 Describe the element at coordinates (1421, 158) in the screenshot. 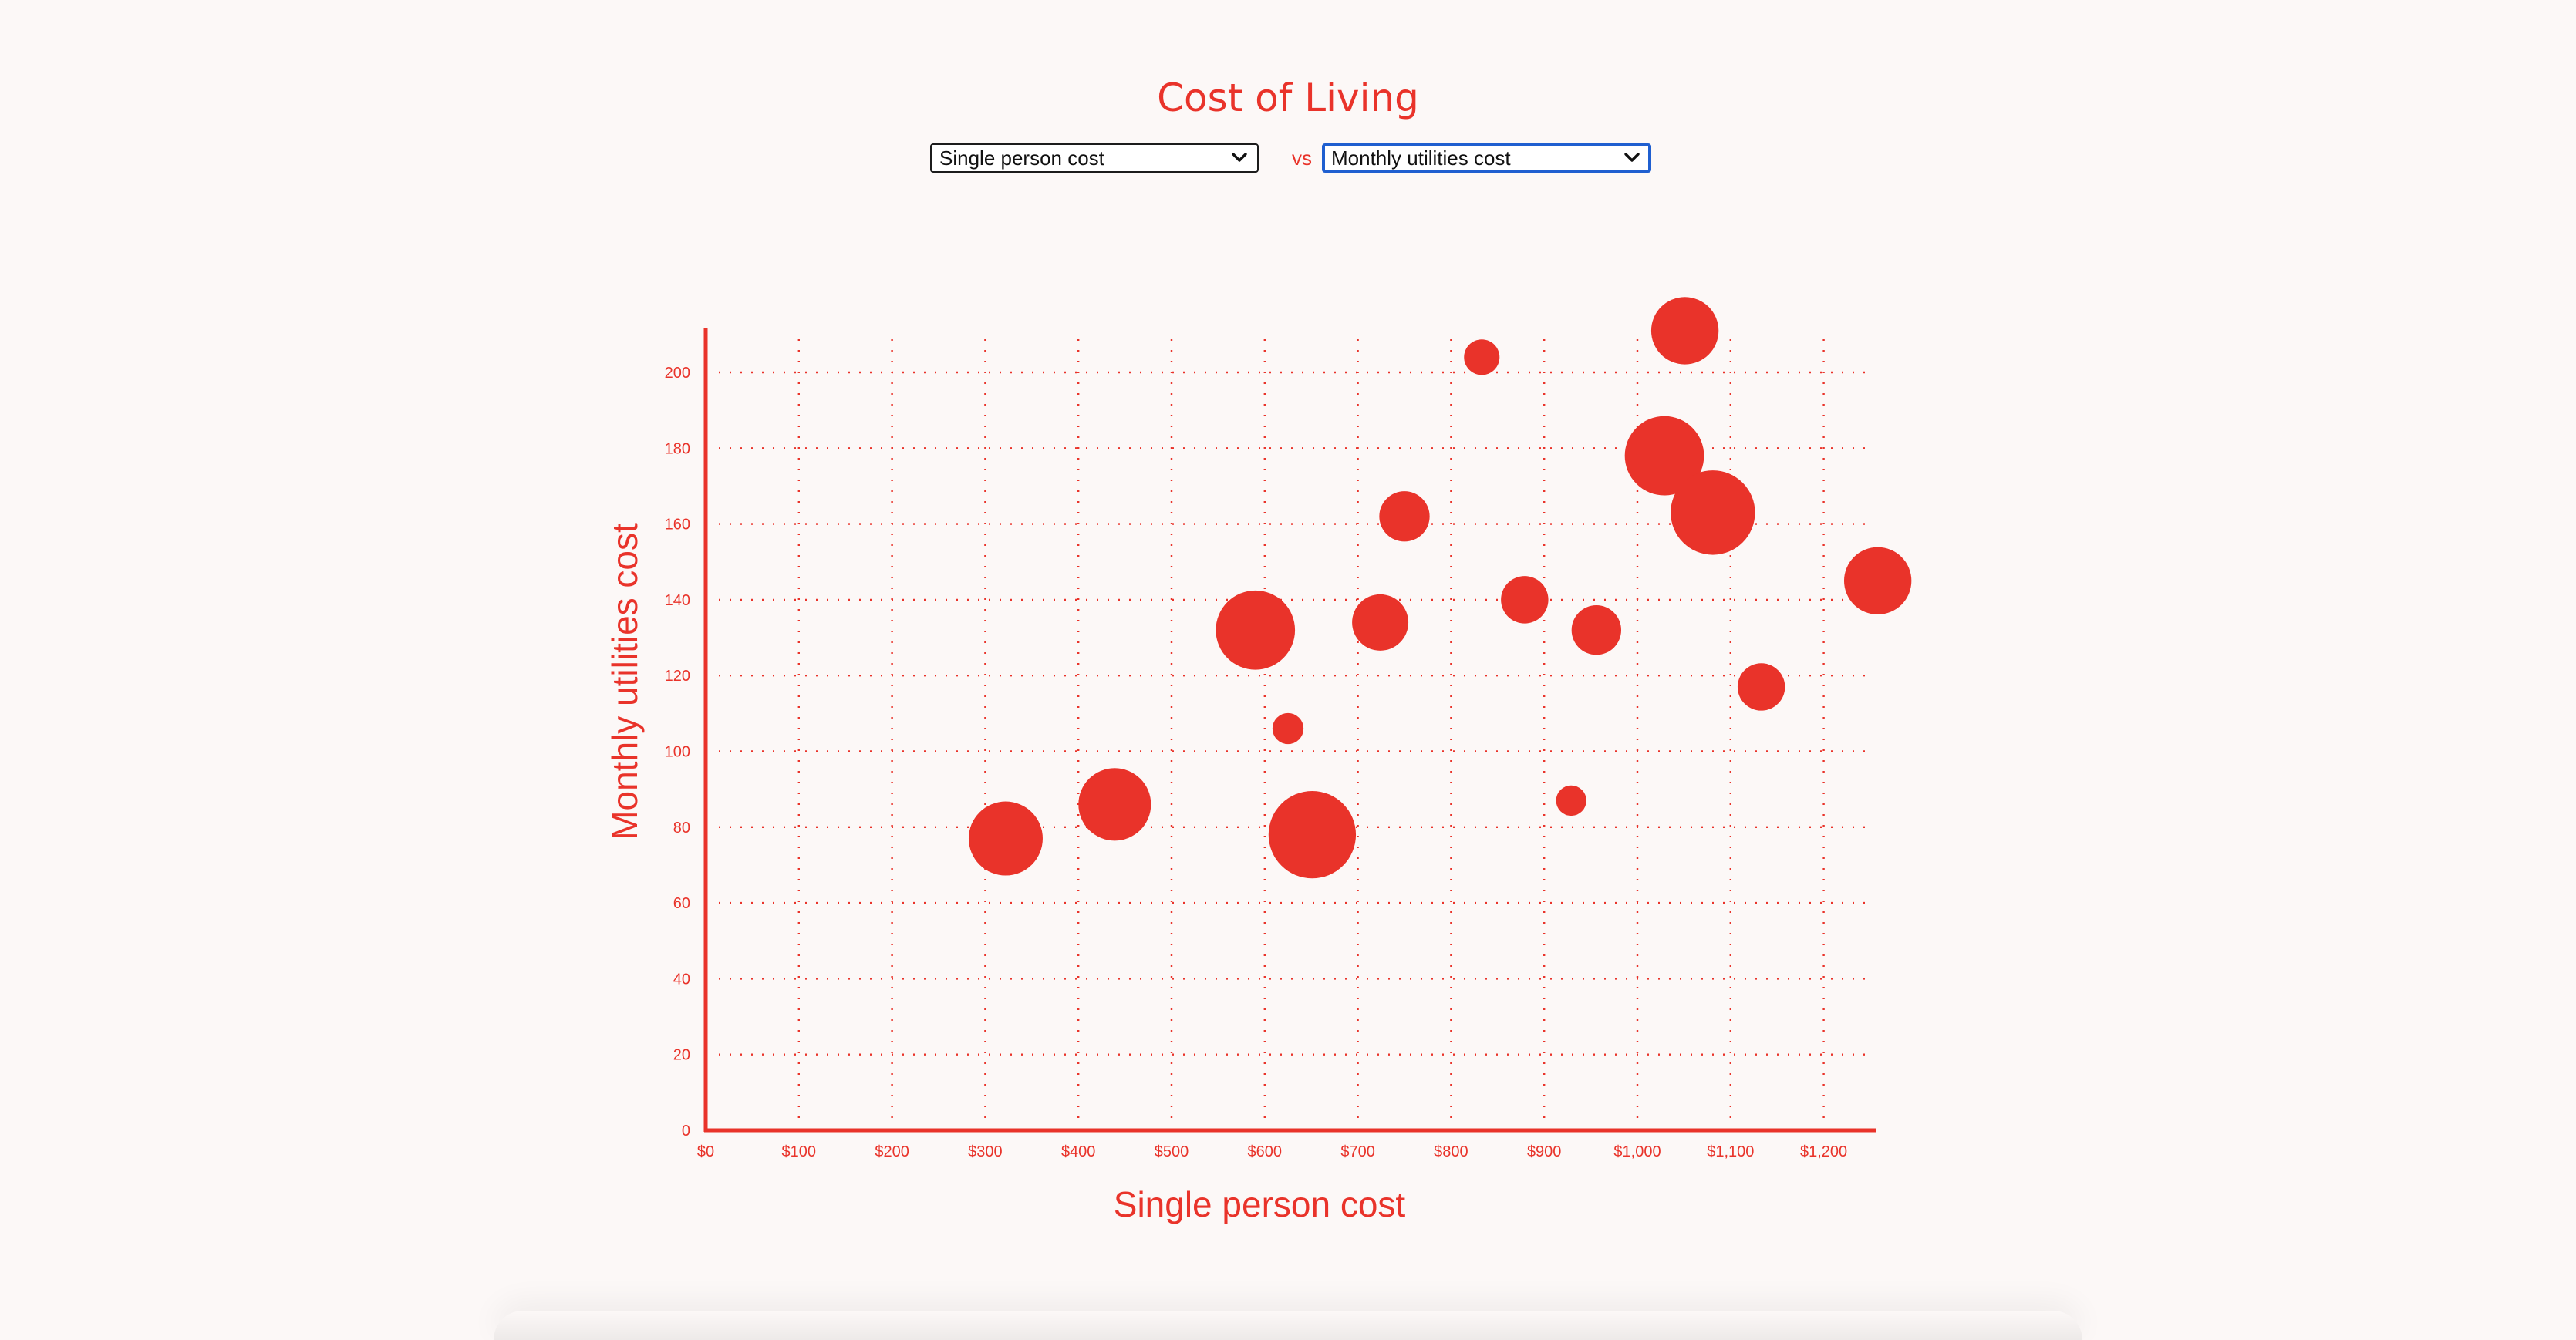

I see `y-axis-select-value: Monthly utilities cost` at that location.